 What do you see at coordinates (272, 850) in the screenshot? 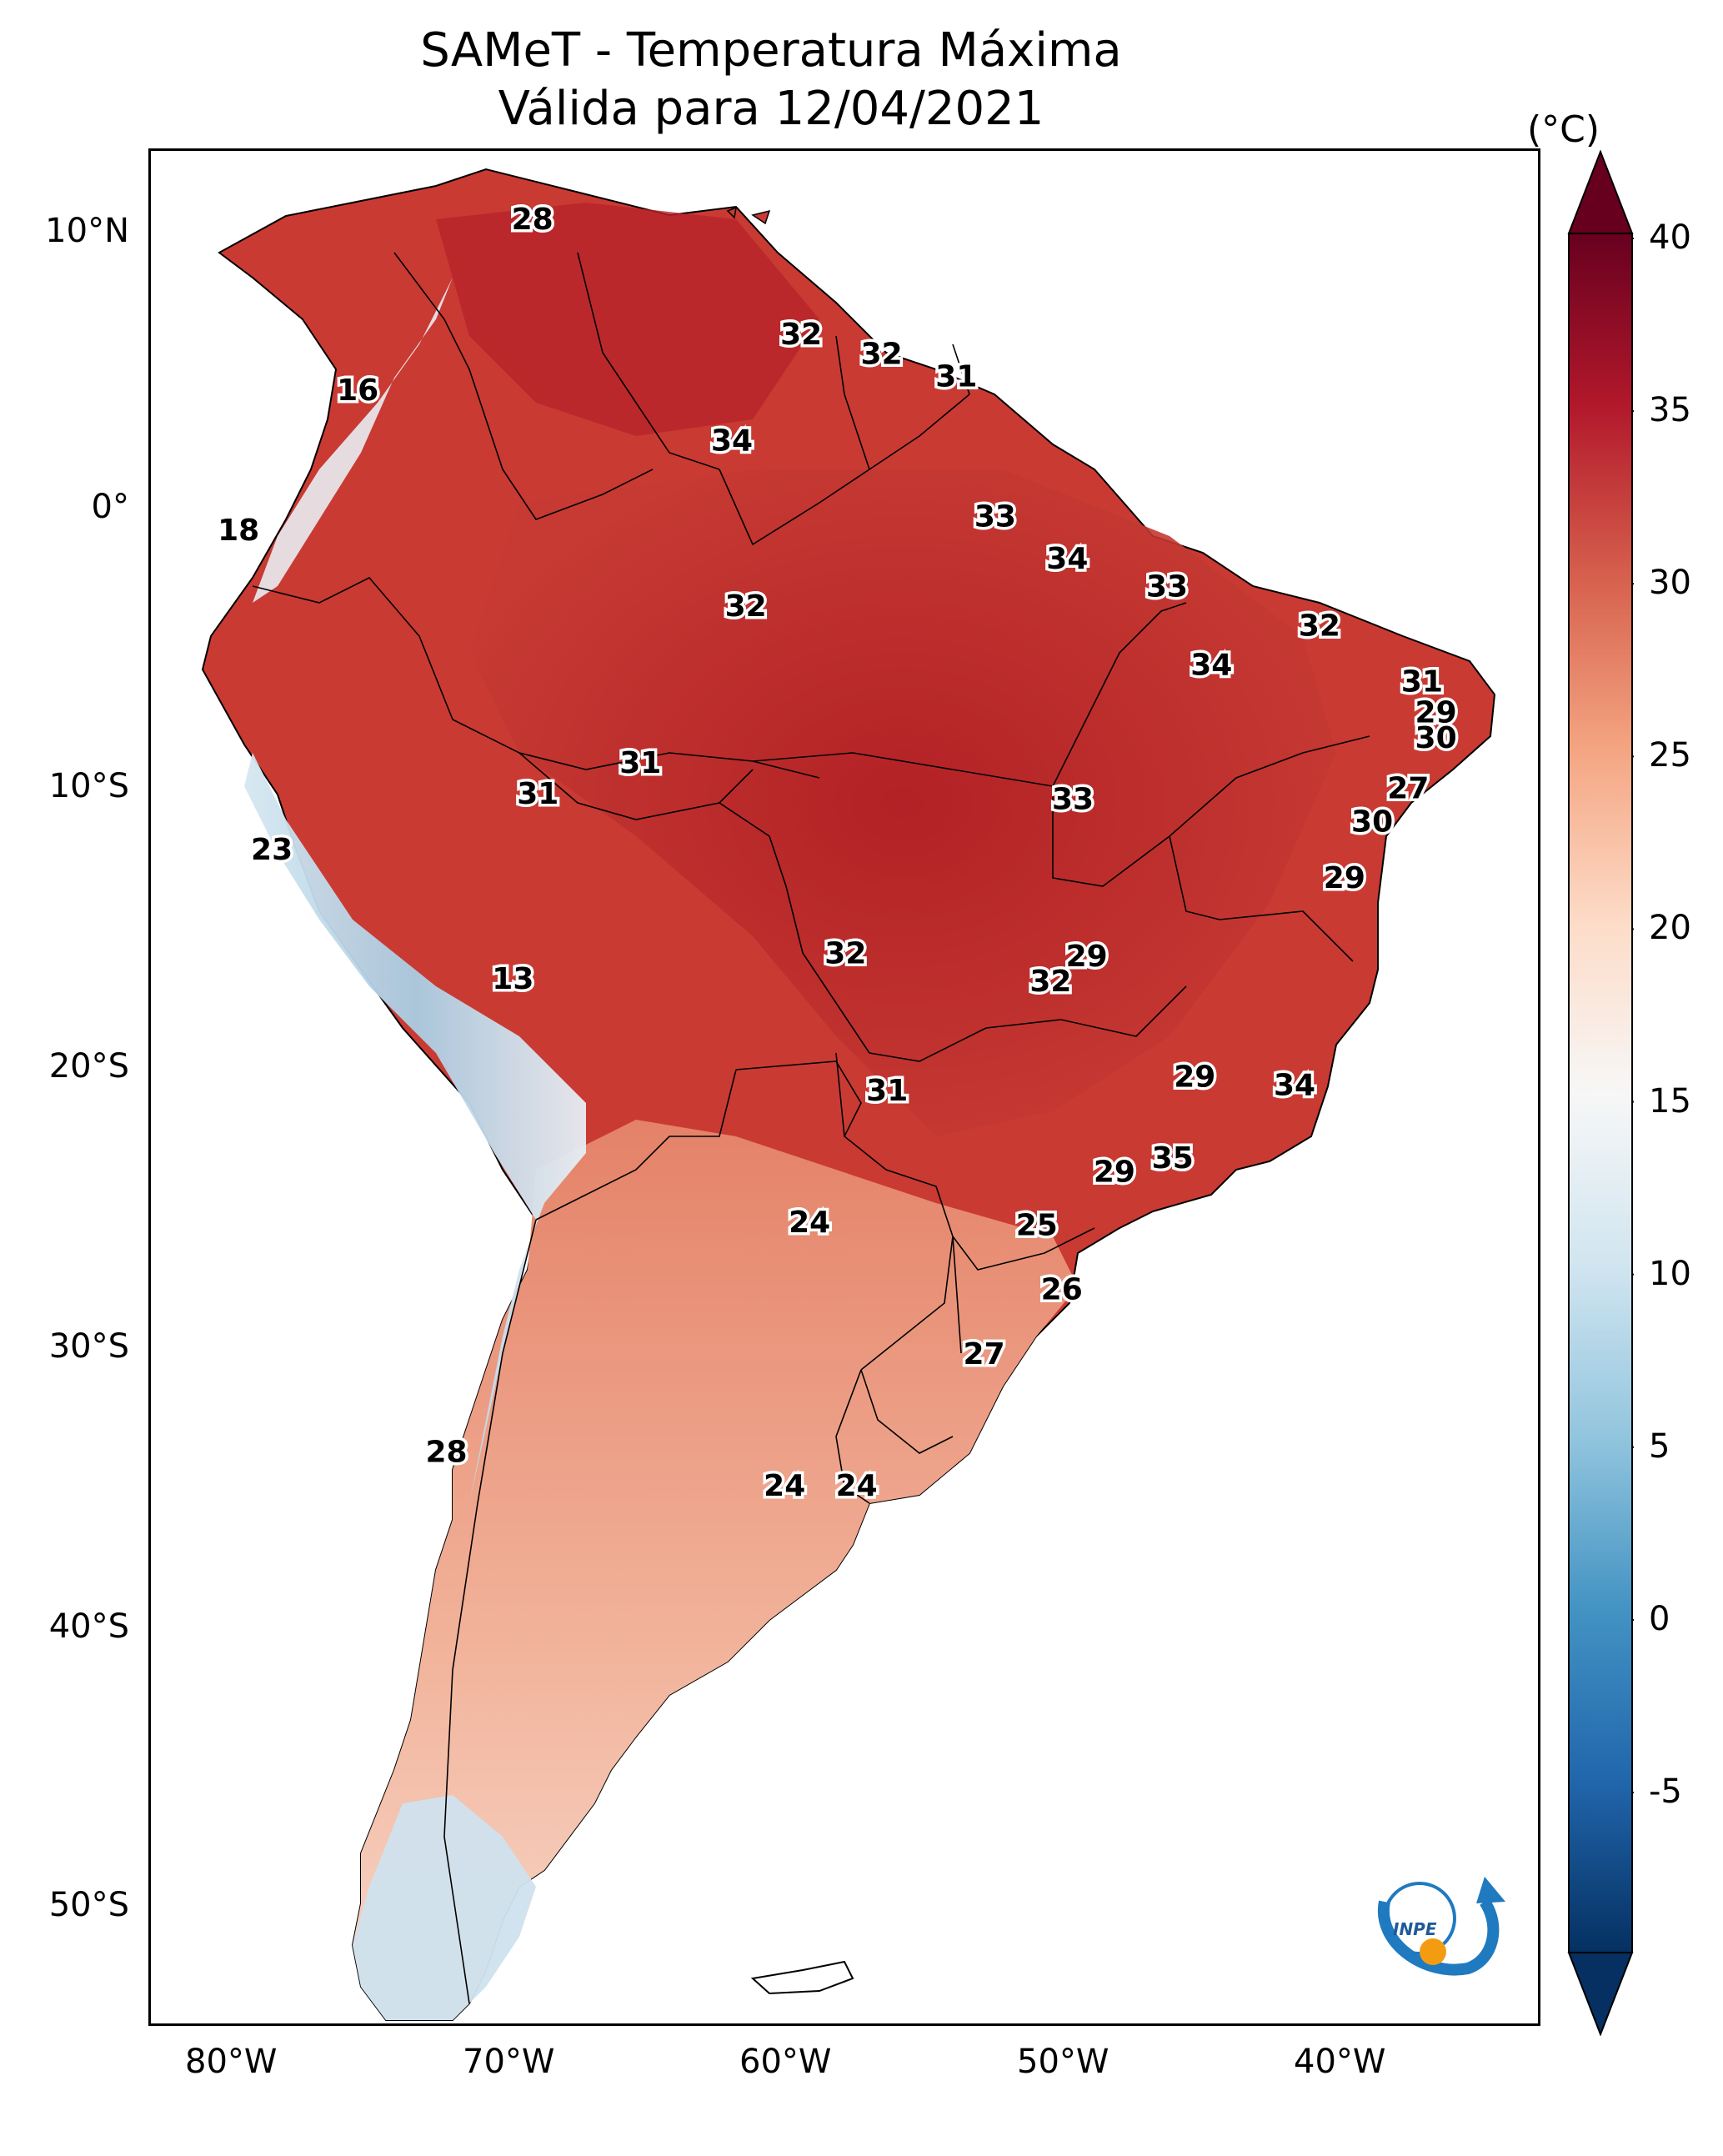
I see `map-value-label: 23` at bounding box center [272, 850].